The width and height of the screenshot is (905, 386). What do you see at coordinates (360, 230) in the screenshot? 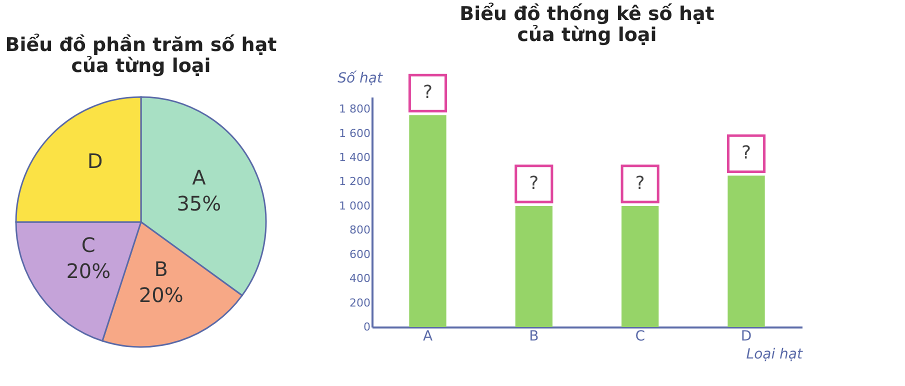
I see `y-tick-label: 800` at bounding box center [360, 230].